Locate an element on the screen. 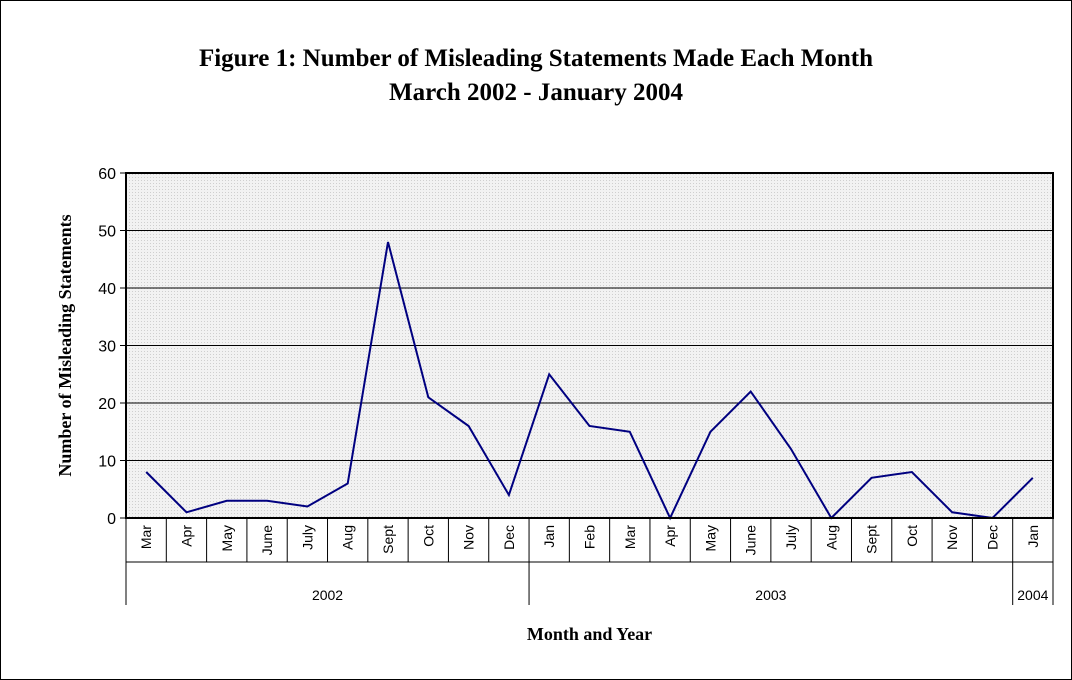  x-year-label: 2003 is located at coordinates (770, 595).